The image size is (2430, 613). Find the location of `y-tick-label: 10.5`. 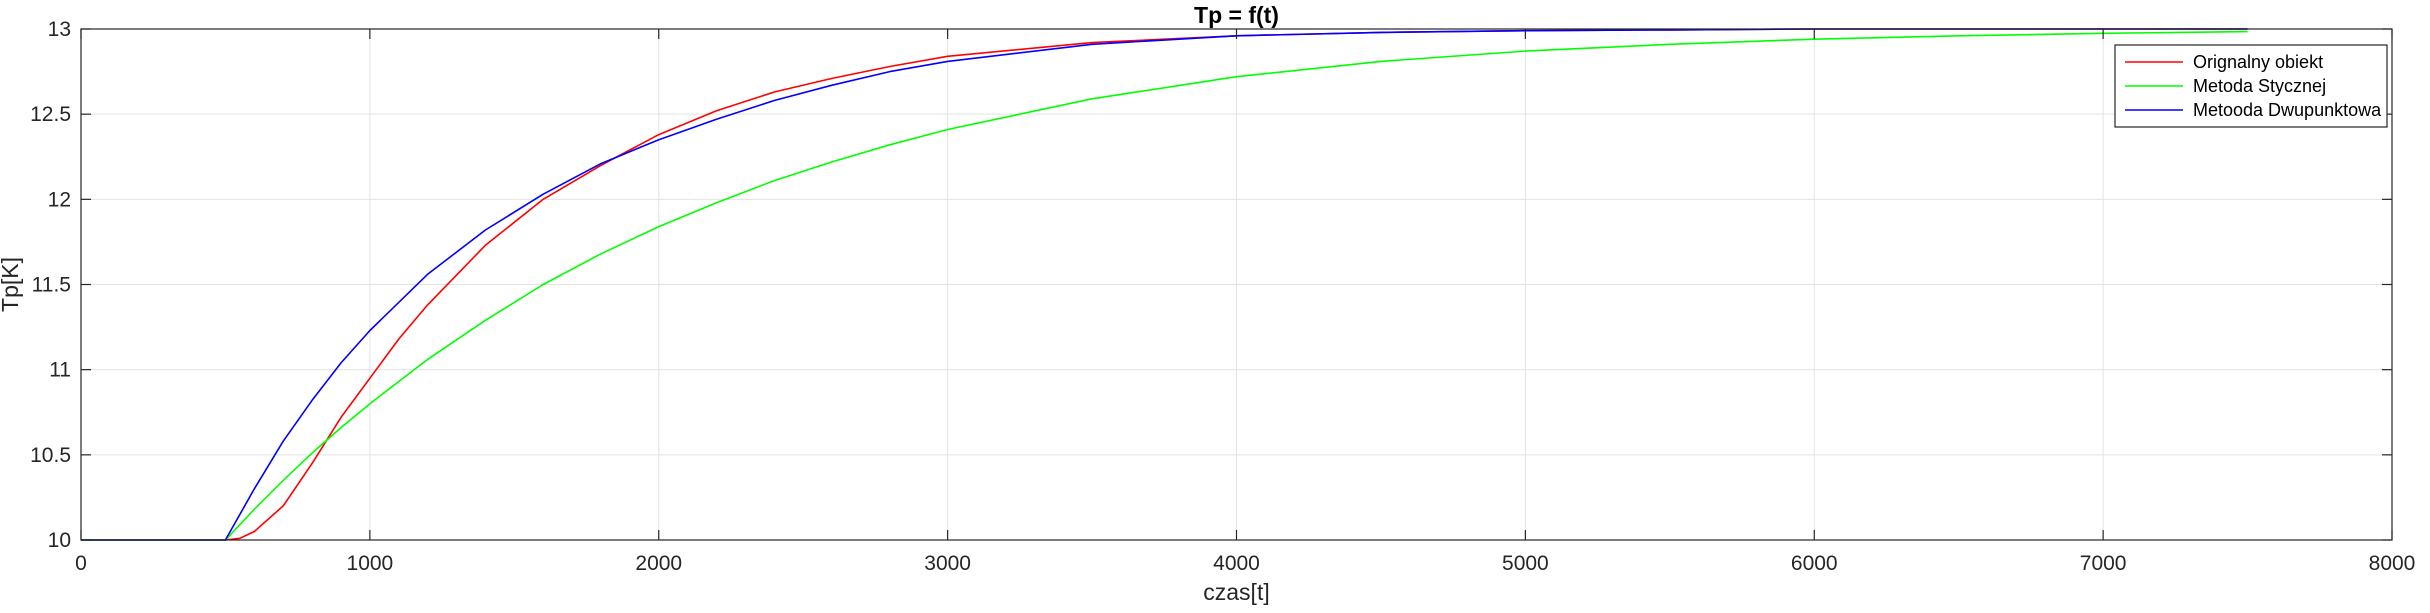

y-tick-label: 10.5 is located at coordinates (50, 455).